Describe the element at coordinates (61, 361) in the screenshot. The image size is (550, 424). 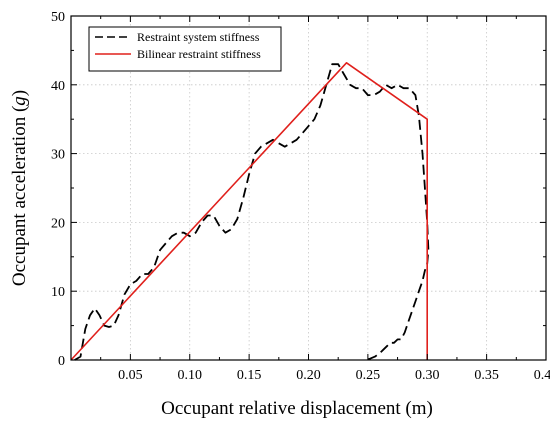
I see `y-tick-label: 0` at that location.